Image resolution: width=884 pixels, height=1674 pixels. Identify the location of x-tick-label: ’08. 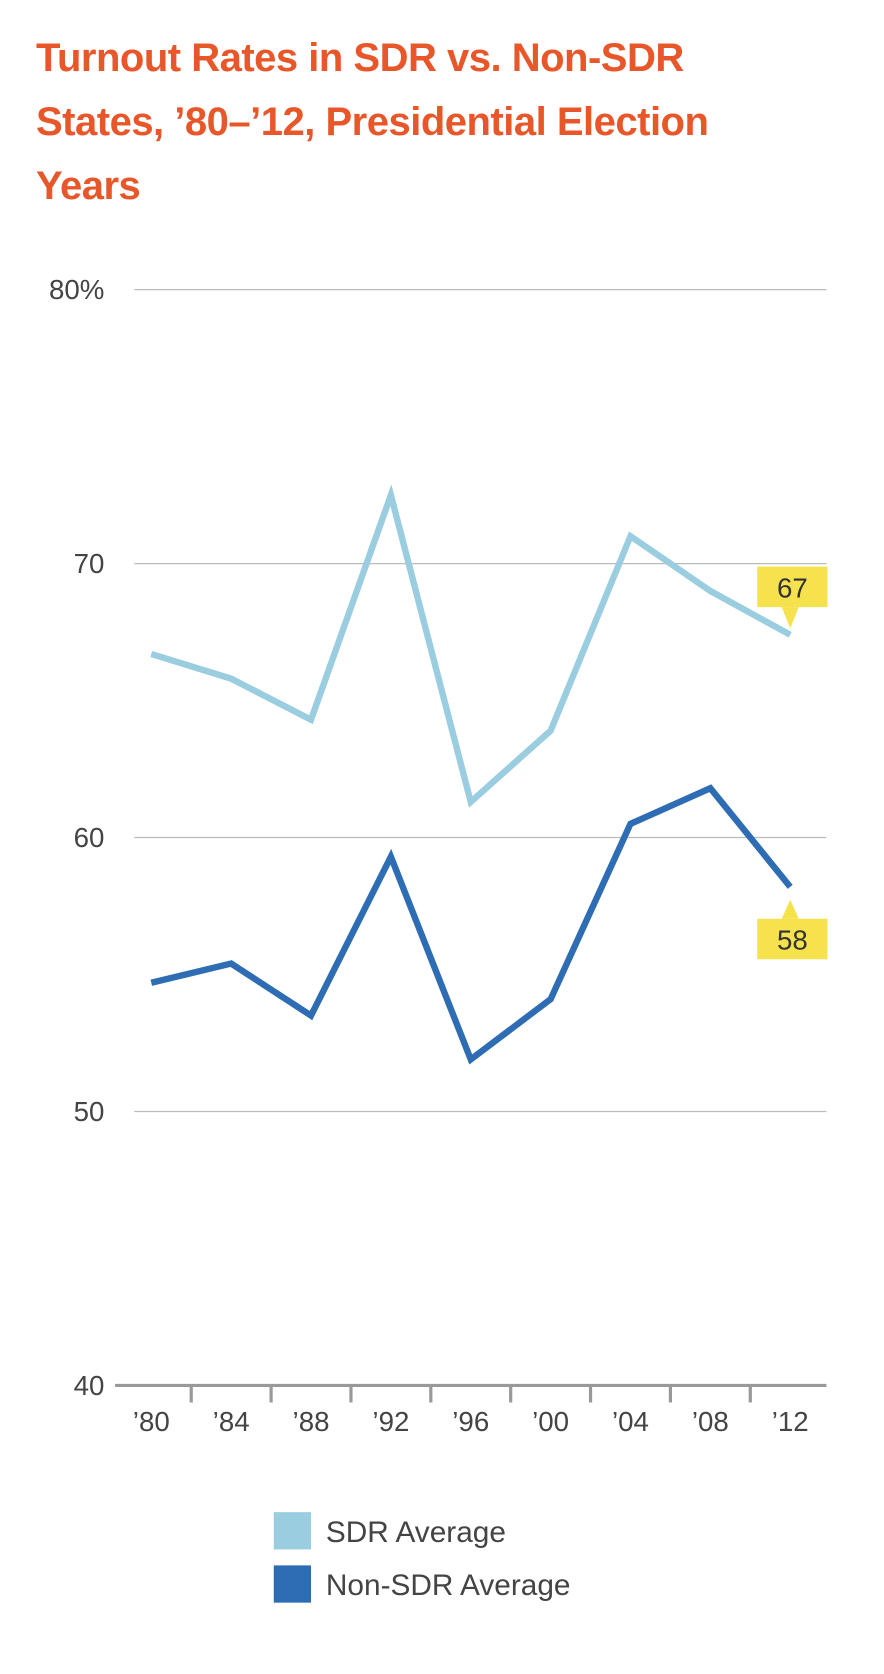
(710, 1421).